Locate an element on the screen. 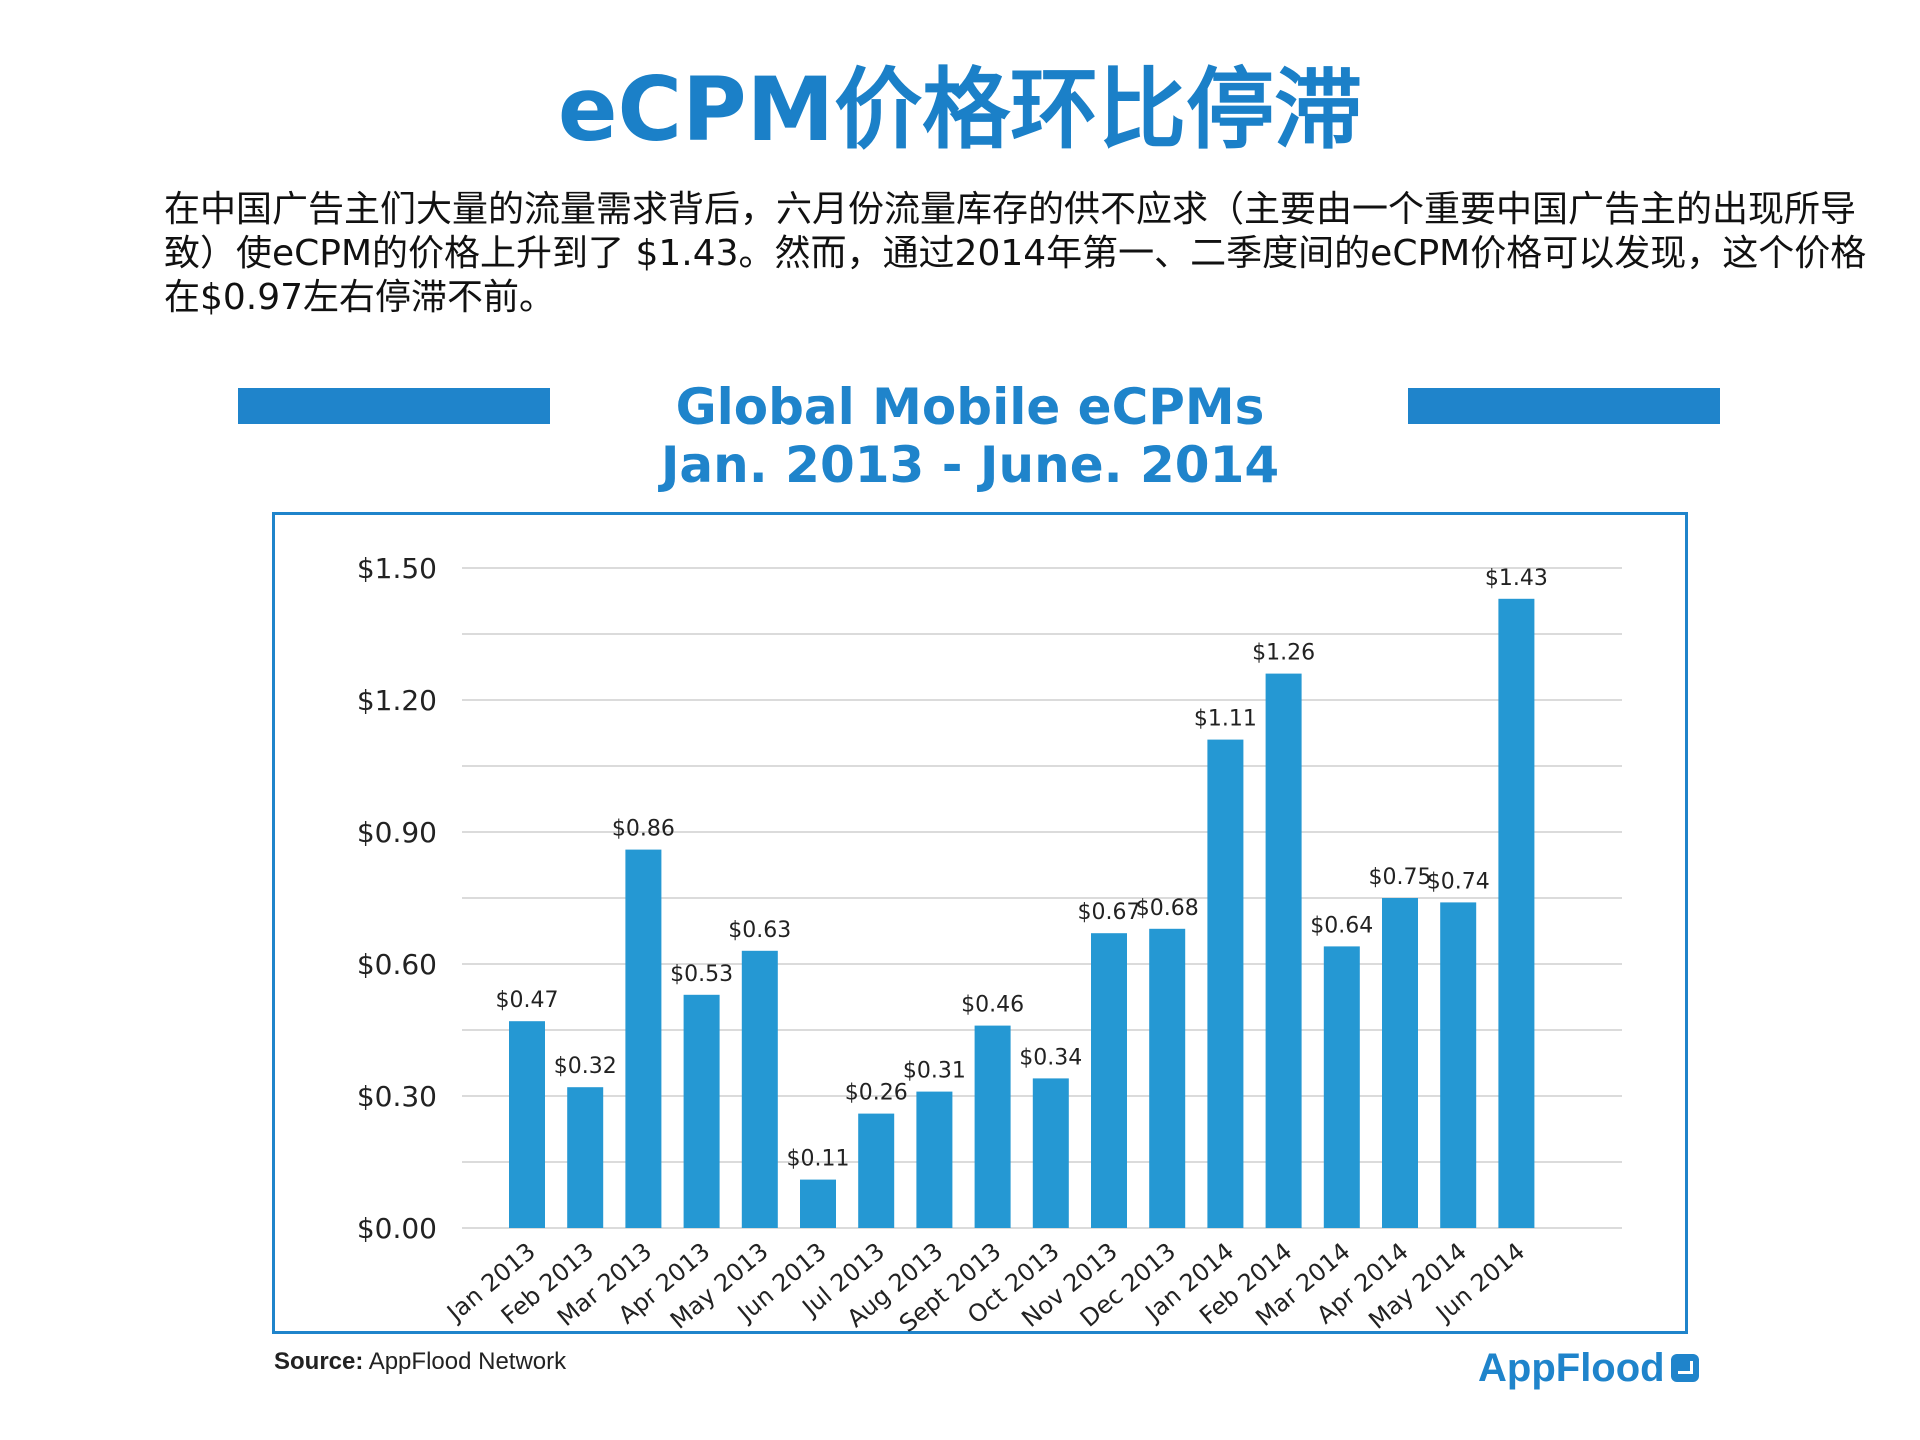  bar-value-label: $0.53 is located at coordinates (701, 974).